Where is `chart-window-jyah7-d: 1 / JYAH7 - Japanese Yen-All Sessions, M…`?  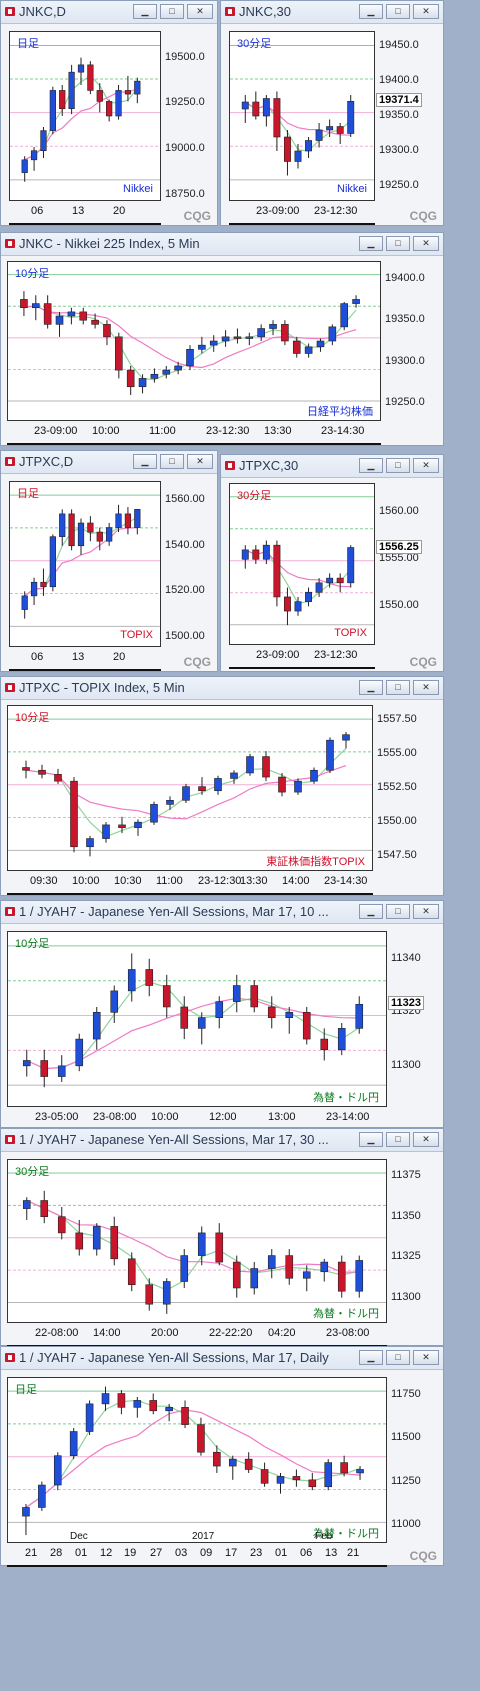 chart-window-jyah7-d: 1 / JYAH7 - Japanese Yen-All Sessions, M… is located at coordinates (222, 1456).